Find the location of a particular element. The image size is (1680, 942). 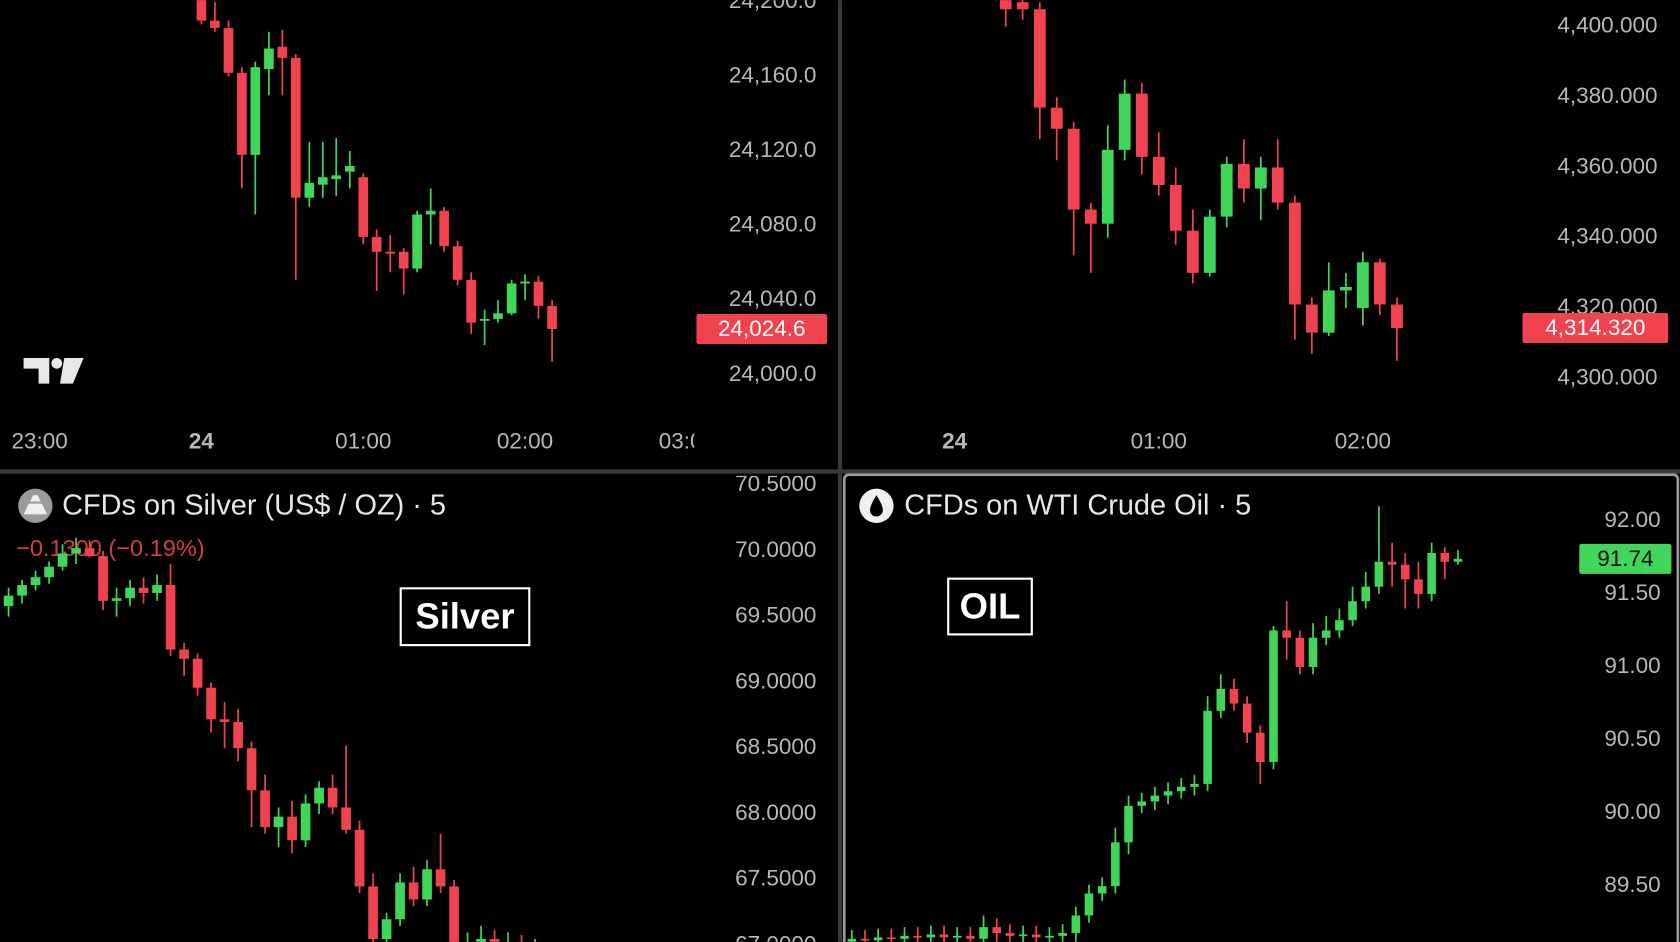

y-tick-label: 69.0000 is located at coordinates (775, 680).